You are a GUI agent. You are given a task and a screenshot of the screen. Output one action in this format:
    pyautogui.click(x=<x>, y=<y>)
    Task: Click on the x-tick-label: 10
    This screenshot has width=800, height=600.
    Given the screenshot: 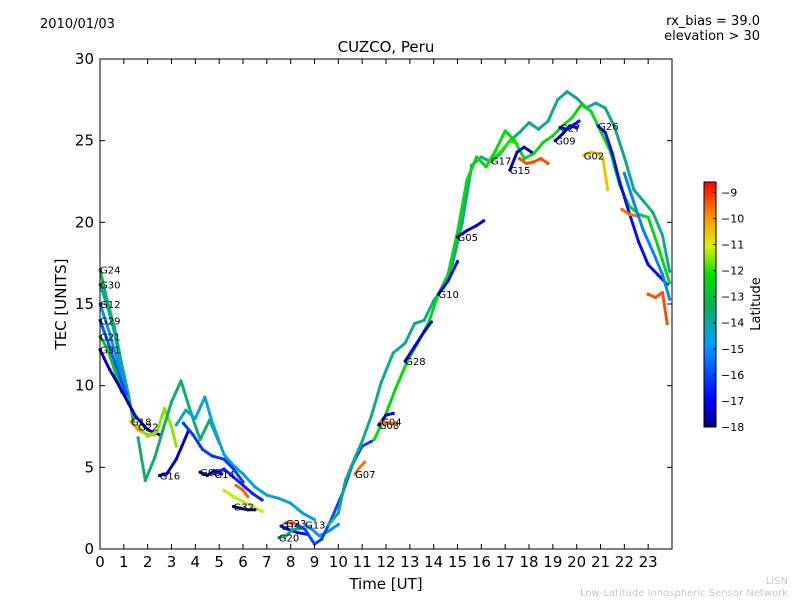 What is the action you would take?
    pyautogui.click(x=338, y=562)
    